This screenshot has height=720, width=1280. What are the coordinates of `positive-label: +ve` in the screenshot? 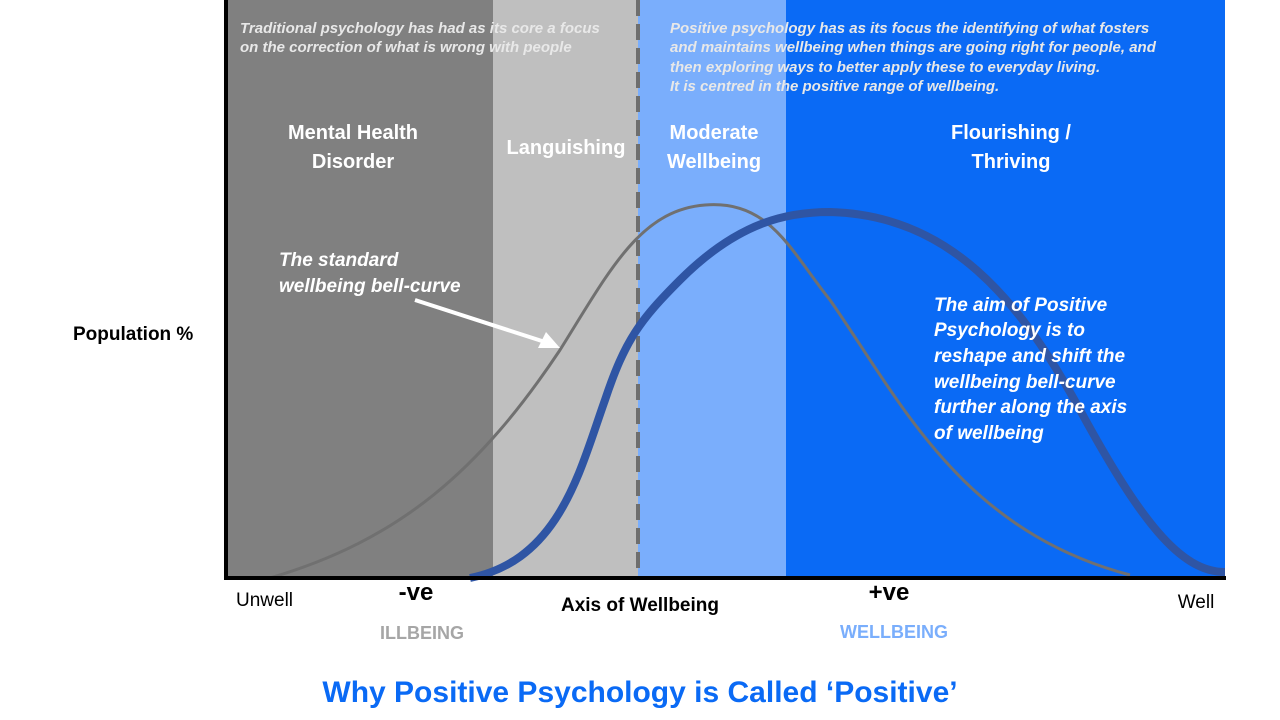 It's located at (889, 592).